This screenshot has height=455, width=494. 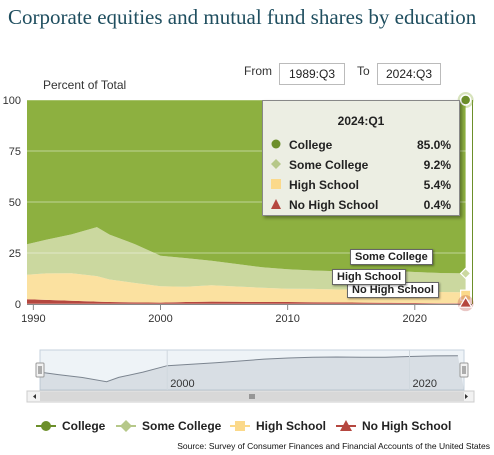 I want to click on tooltip-label: High School, so click(x=324, y=185).